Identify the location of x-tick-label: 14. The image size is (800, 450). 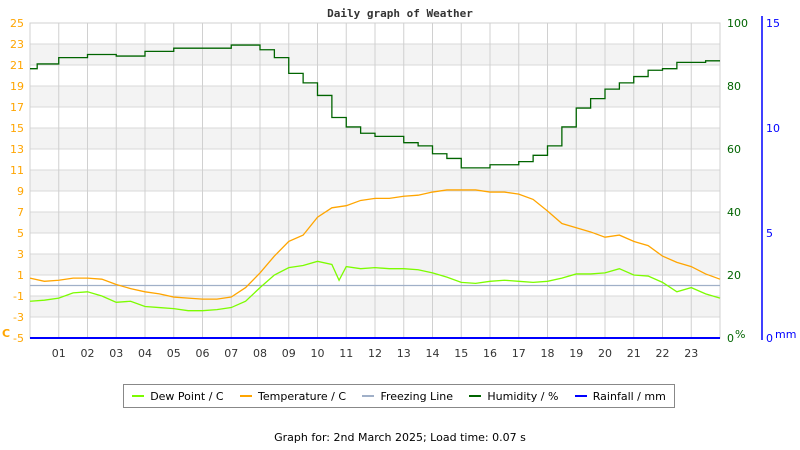
(433, 353).